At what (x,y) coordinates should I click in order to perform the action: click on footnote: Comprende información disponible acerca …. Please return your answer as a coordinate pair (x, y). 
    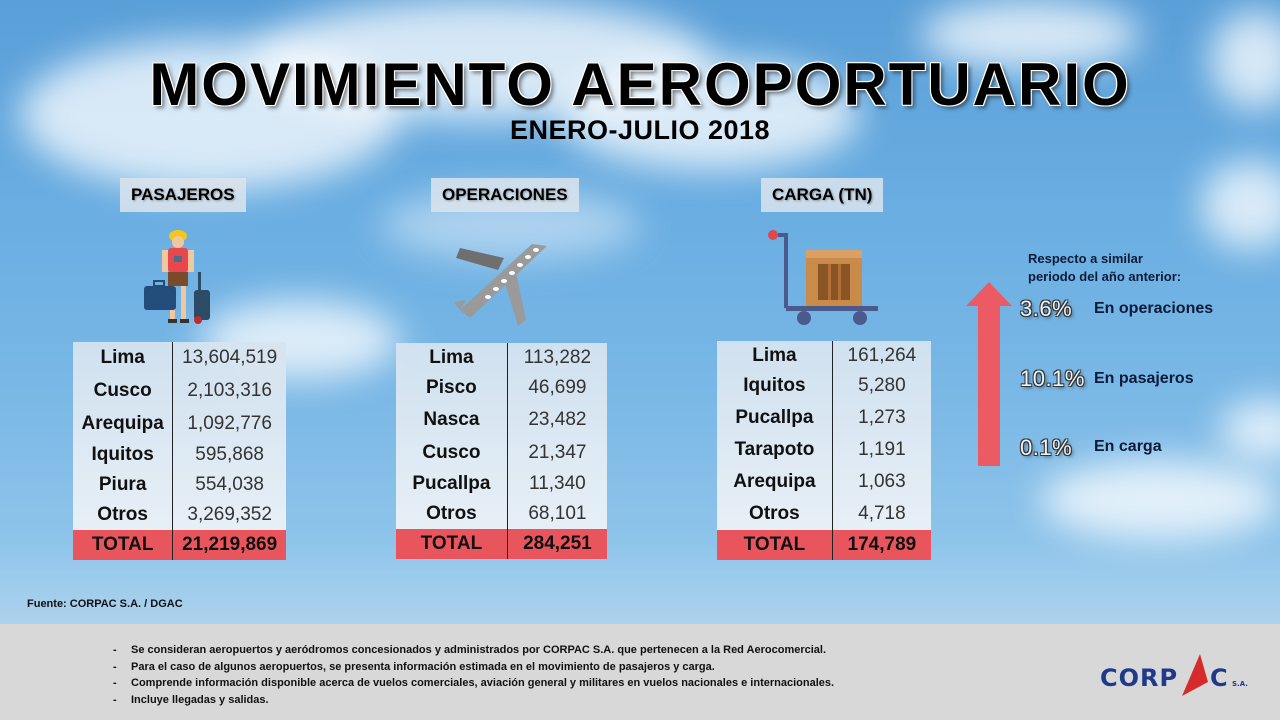
    Looking at the image, I should click on (473, 683).